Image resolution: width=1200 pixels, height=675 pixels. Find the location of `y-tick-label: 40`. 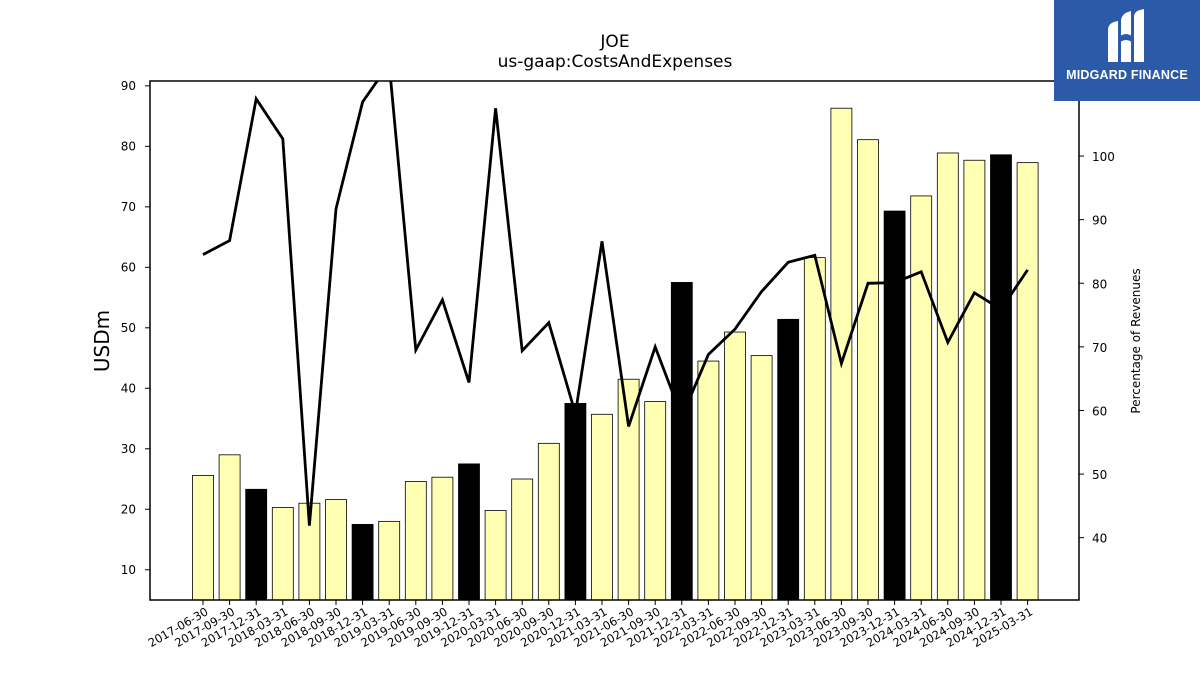

y-tick-label: 40 is located at coordinates (128, 388).